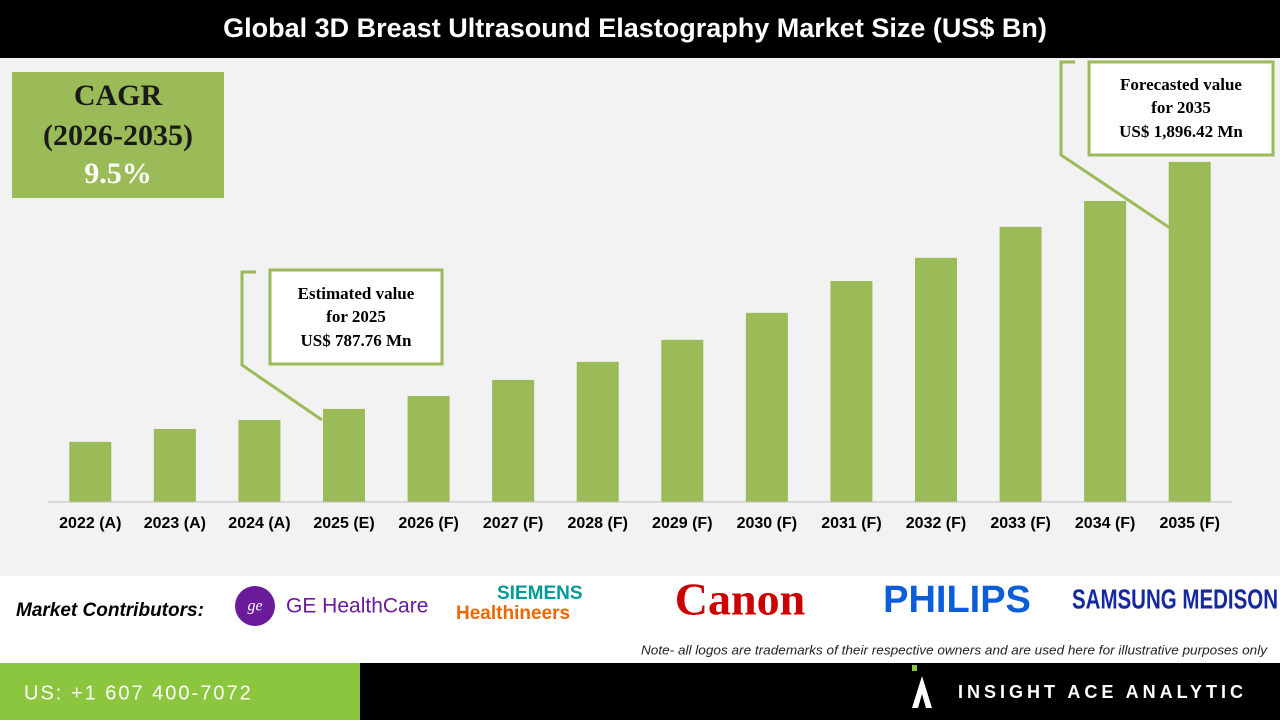  Describe the element at coordinates (110, 610) in the screenshot. I see `contributors-label: Market Contributors:` at that location.